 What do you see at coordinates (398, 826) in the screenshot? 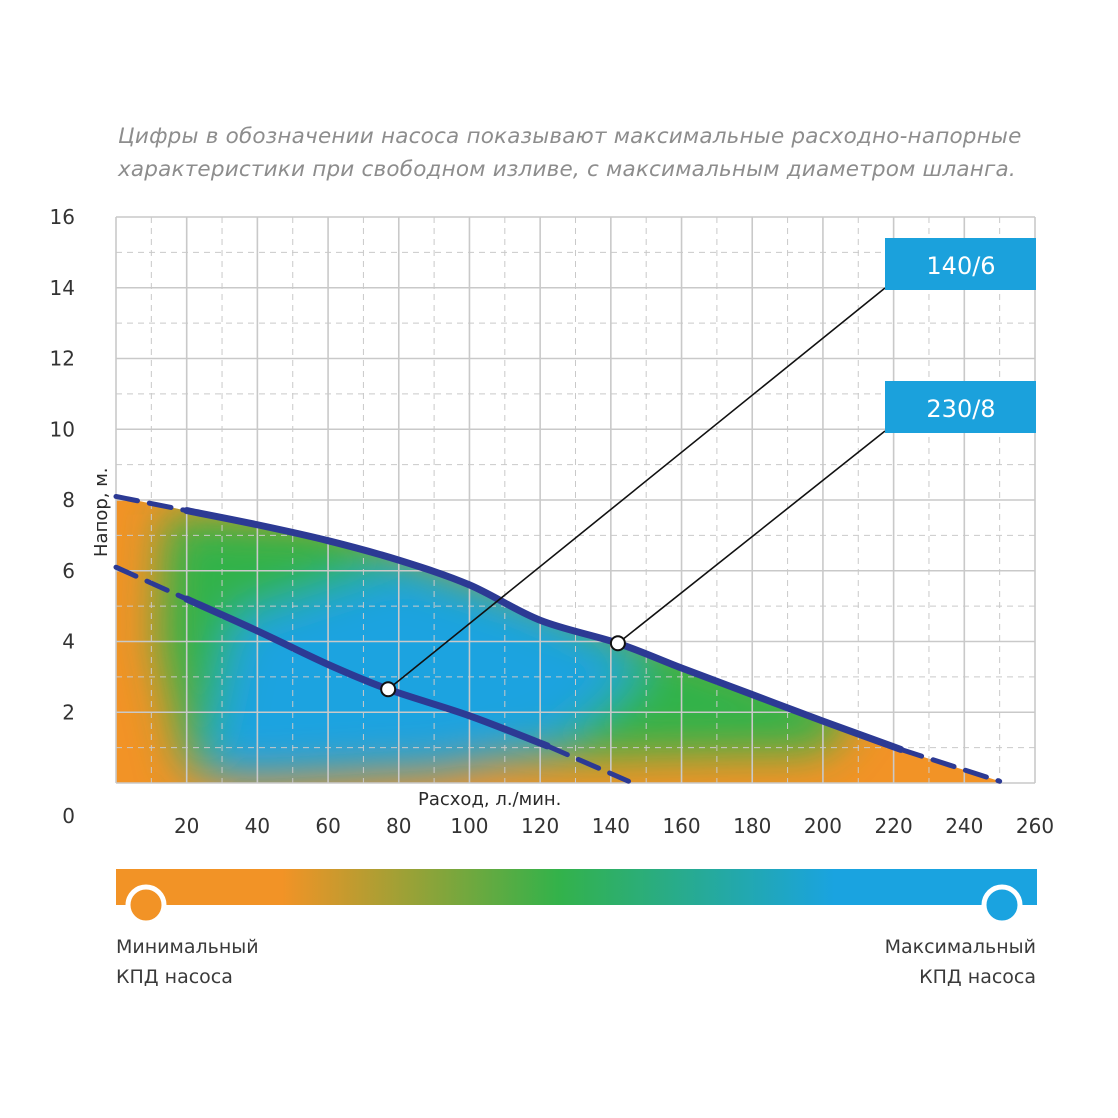
I see `x-tick-label: 80` at bounding box center [398, 826].